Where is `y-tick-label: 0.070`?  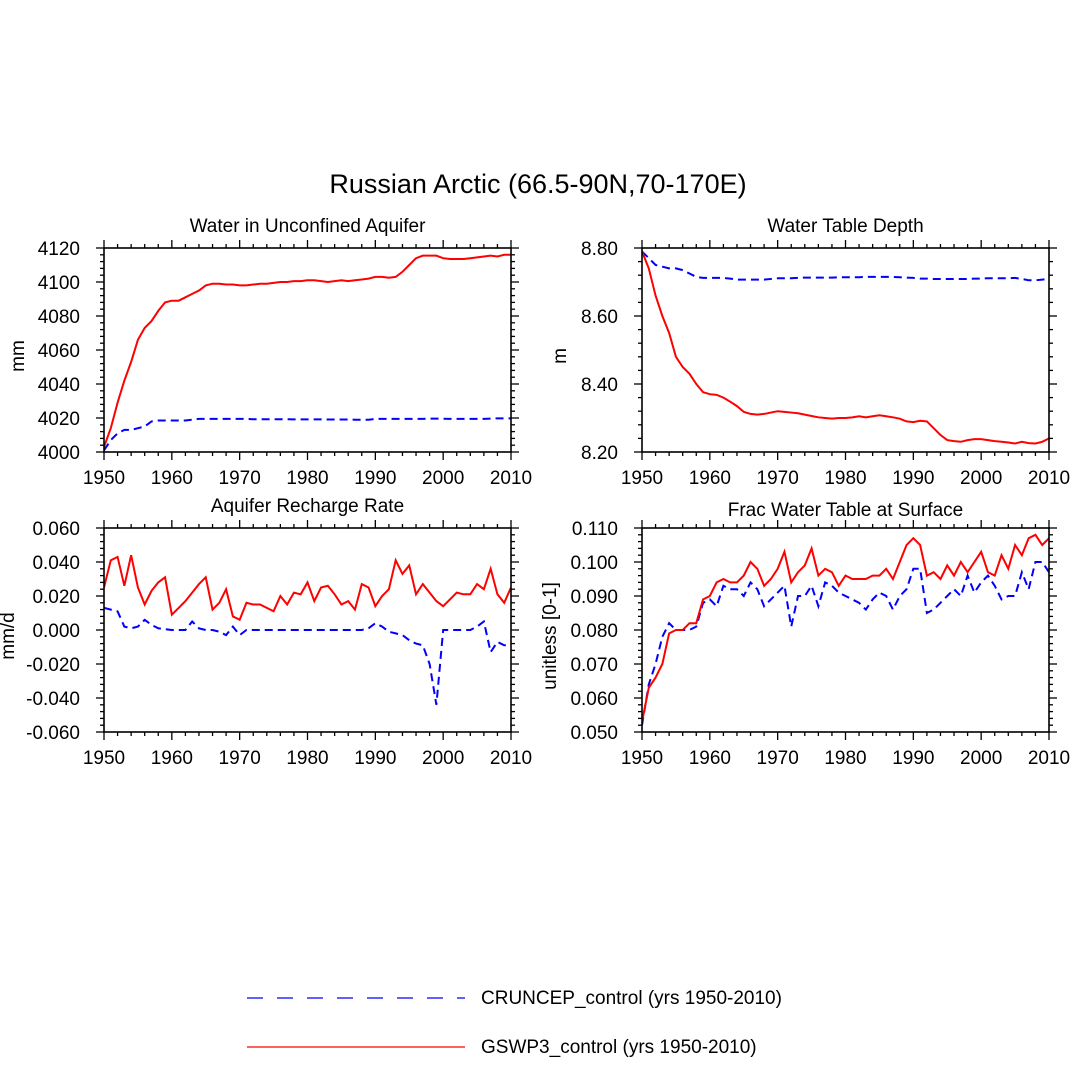 y-tick-label: 0.070 is located at coordinates (594, 665).